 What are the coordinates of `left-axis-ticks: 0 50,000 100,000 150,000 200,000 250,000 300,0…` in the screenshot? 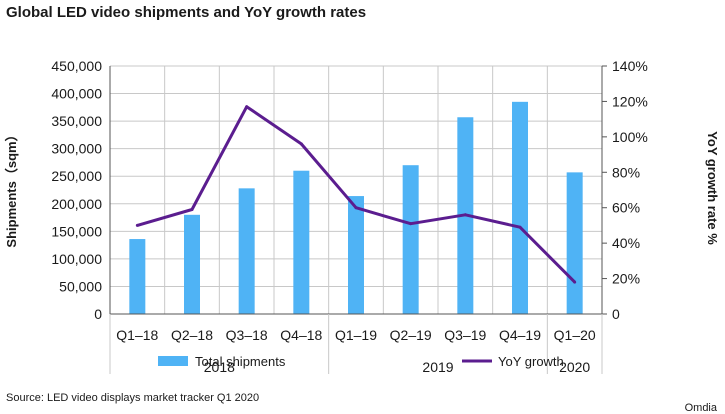 It's located at (76, 190).